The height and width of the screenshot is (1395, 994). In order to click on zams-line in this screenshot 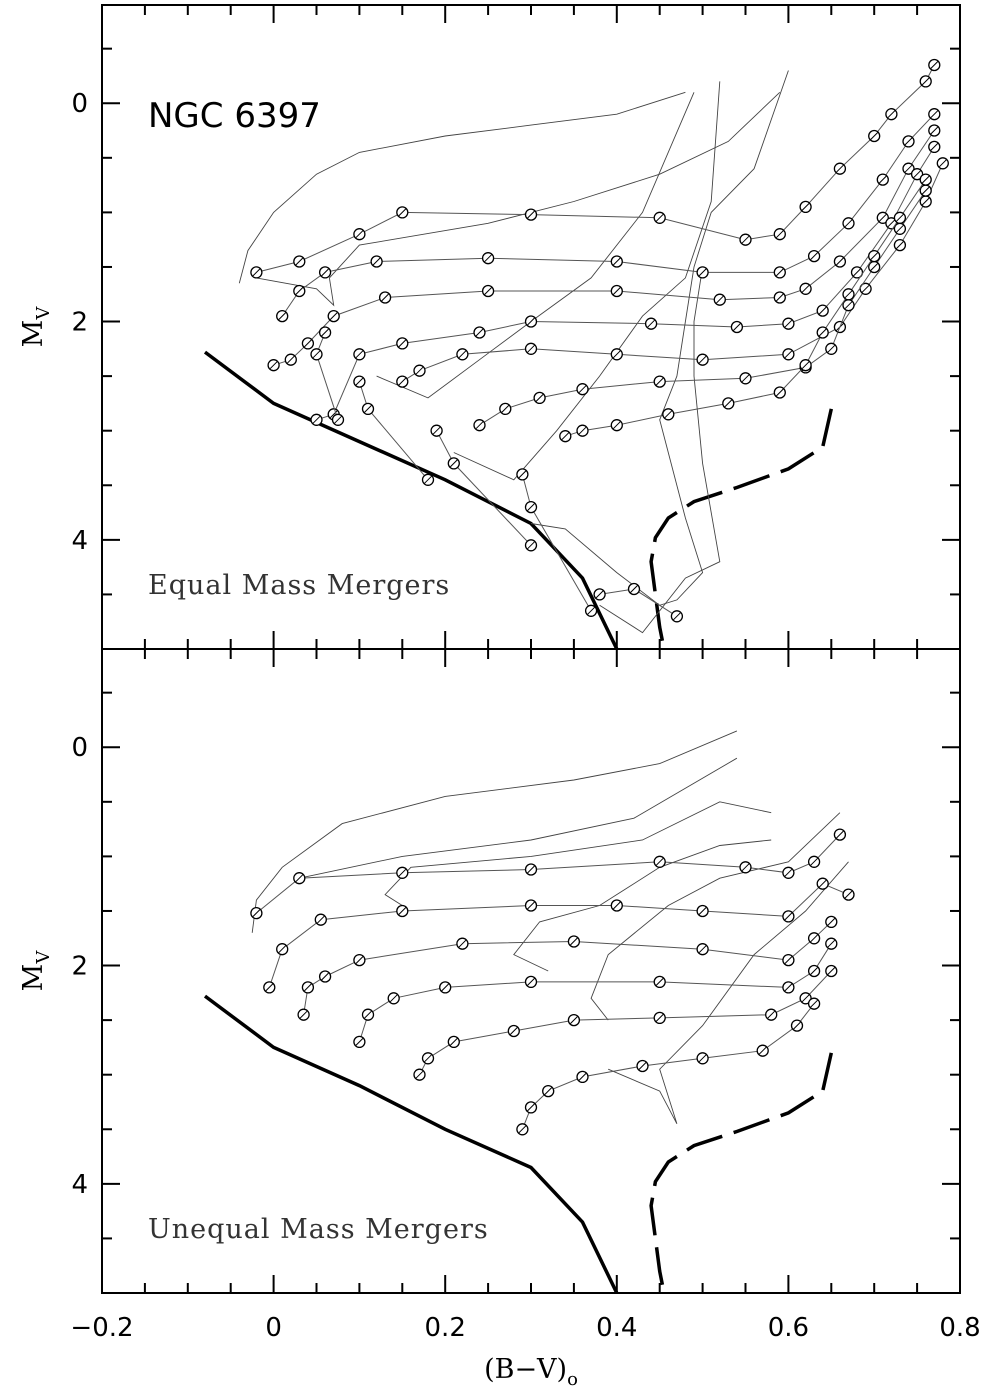, I will do `click(411, 1144)`.